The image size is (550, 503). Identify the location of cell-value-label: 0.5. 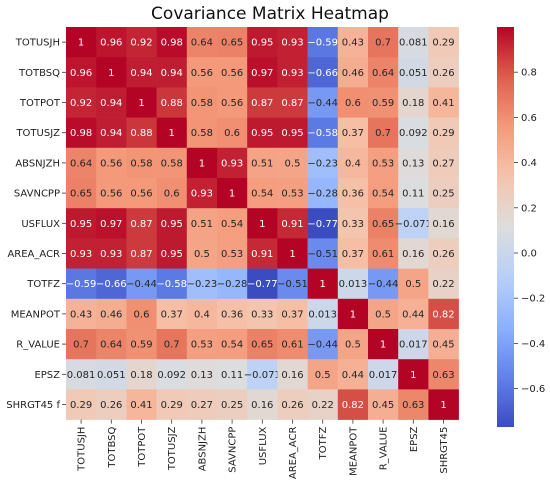
(293, 163).